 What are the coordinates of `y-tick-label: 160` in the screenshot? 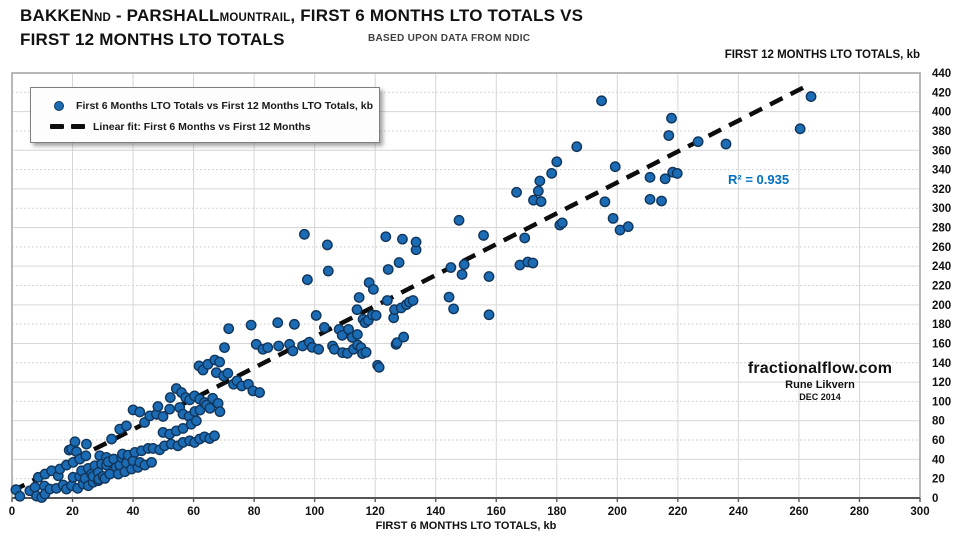 It's located at (941, 344).